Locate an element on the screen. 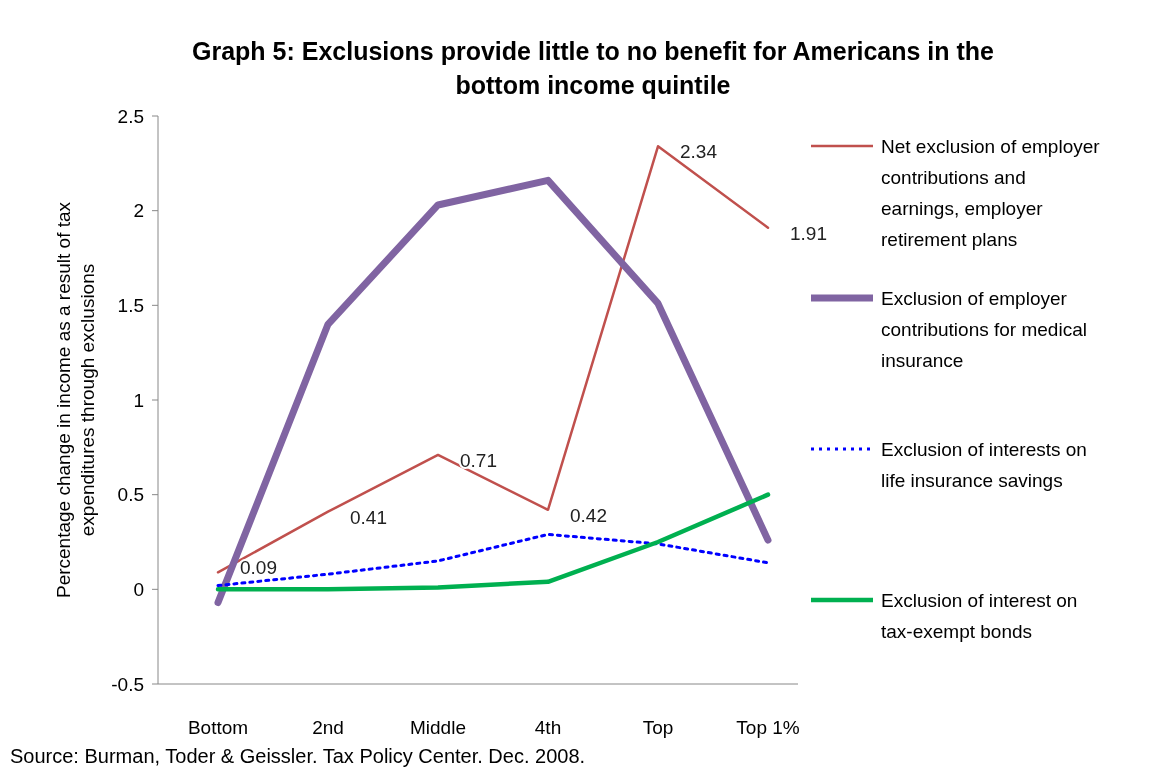 The height and width of the screenshot is (776, 1151). x-tick-label: 2nd is located at coordinates (328, 727).